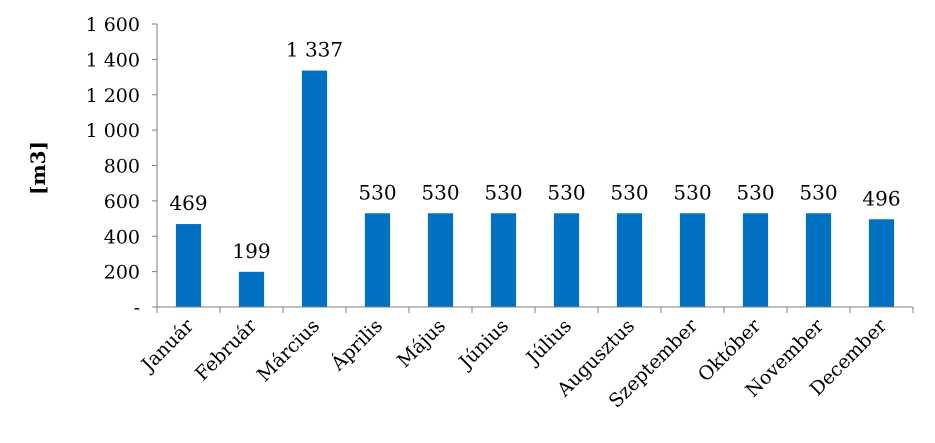 This screenshot has height=443, width=935. I want to click on category-label: Február, so click(226, 349).